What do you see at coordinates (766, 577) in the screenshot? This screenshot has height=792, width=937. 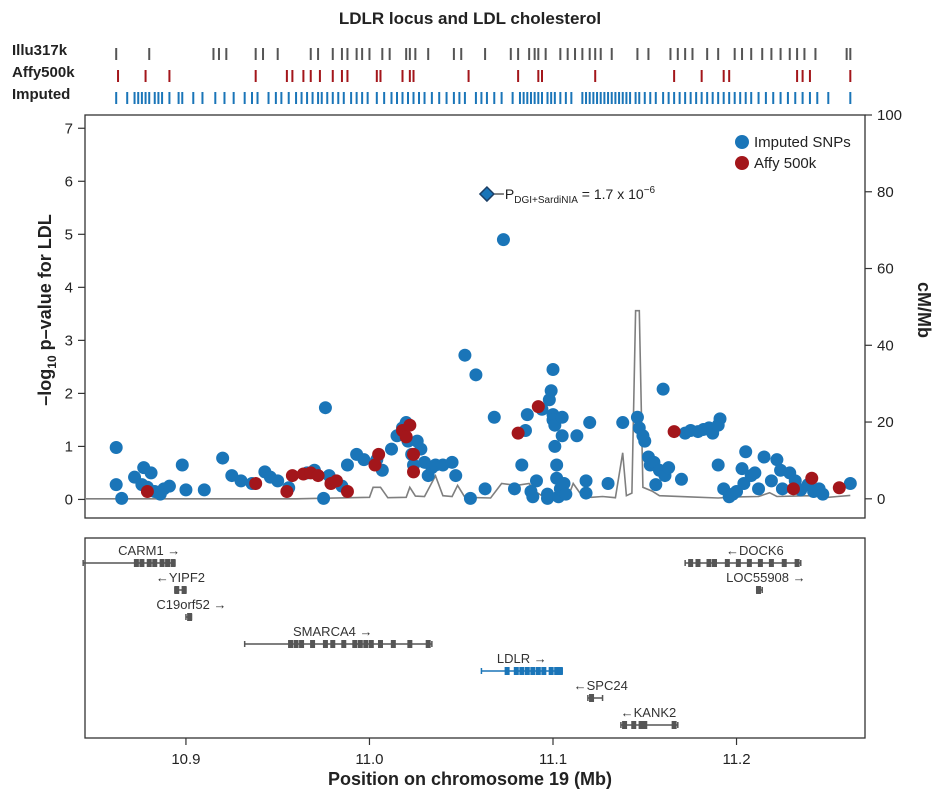 I see `gene-label: LOC55908 →` at bounding box center [766, 577].